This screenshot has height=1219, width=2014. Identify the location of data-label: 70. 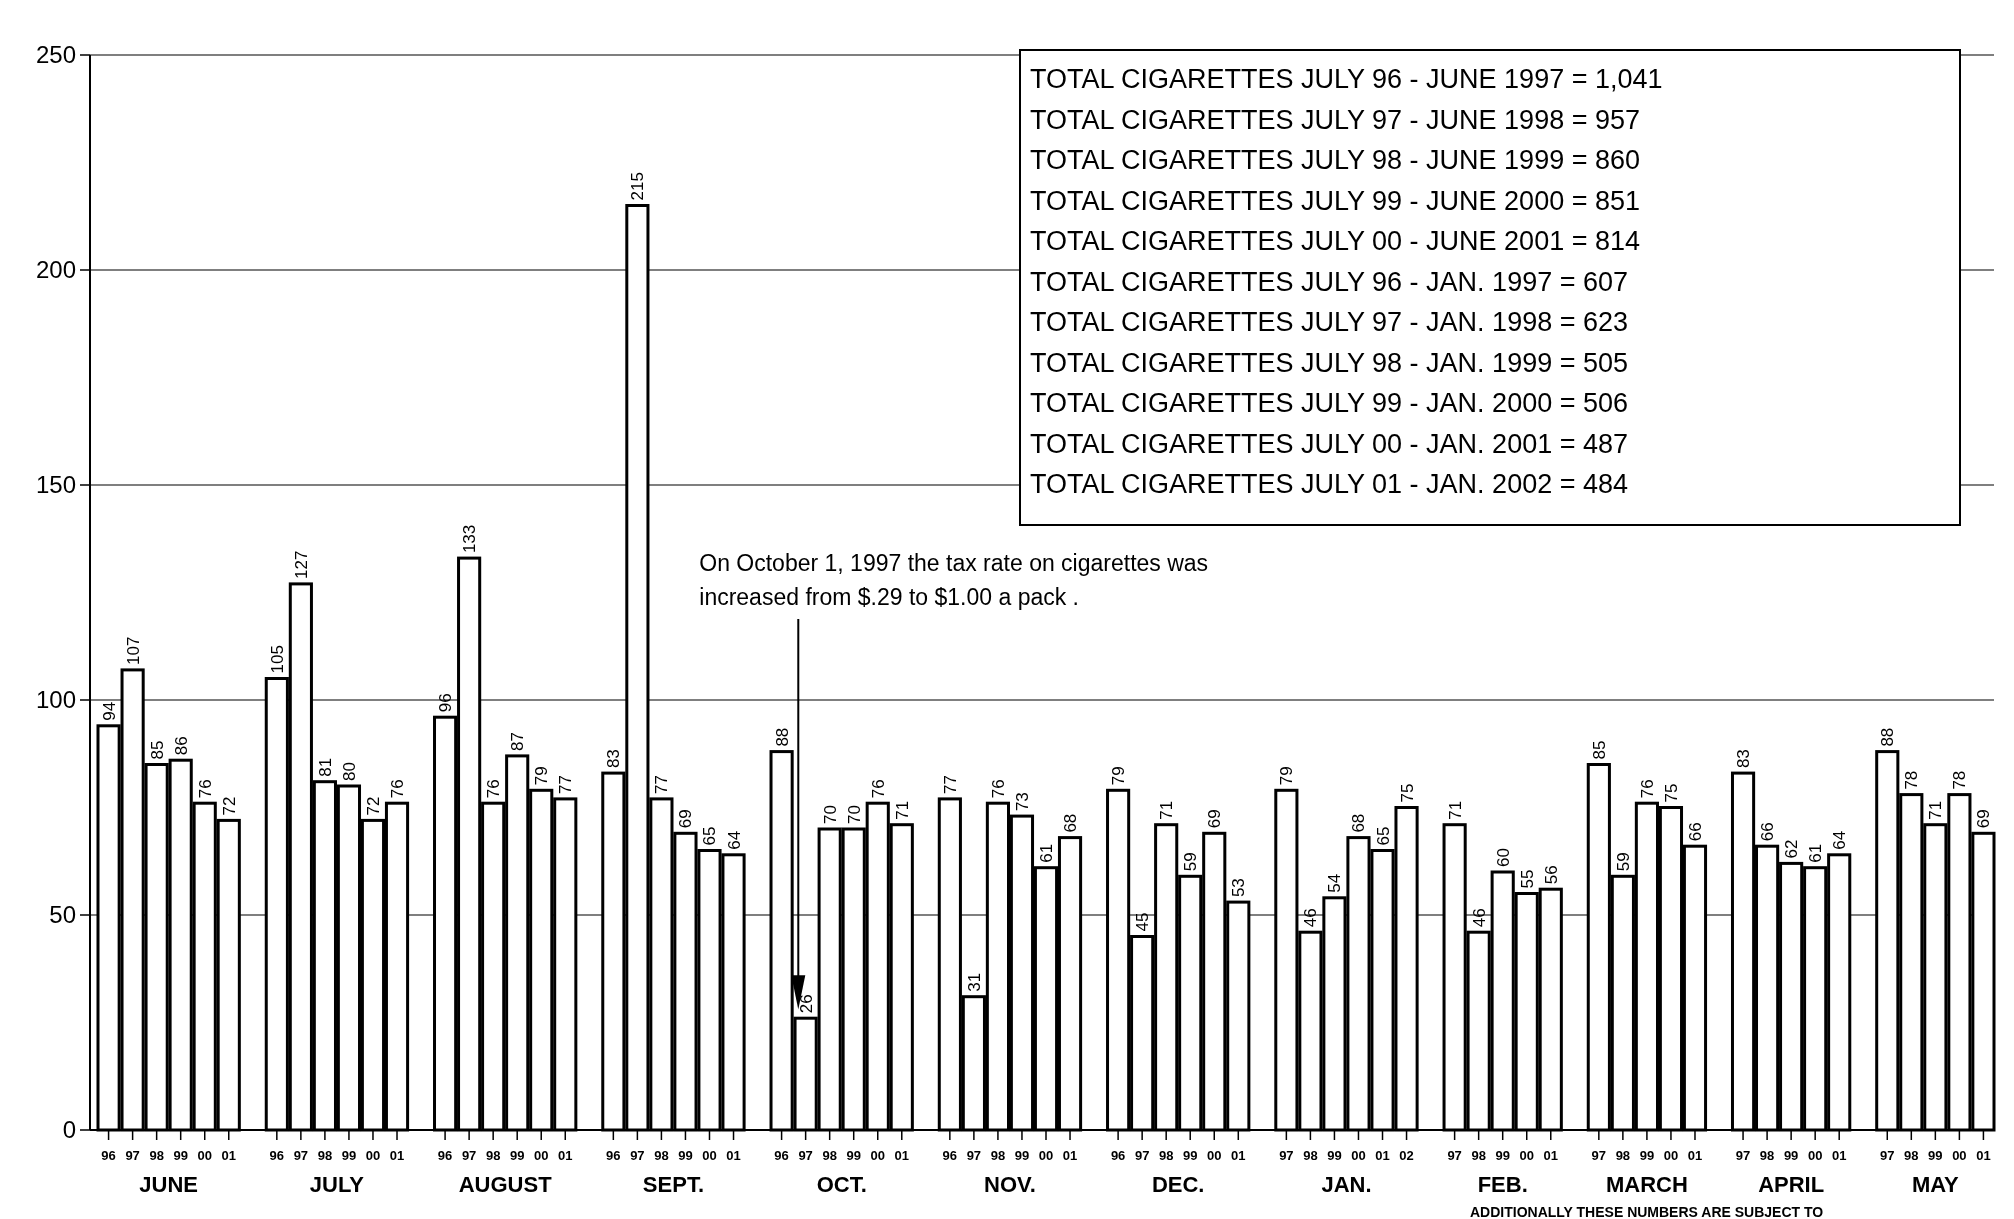
(854, 814).